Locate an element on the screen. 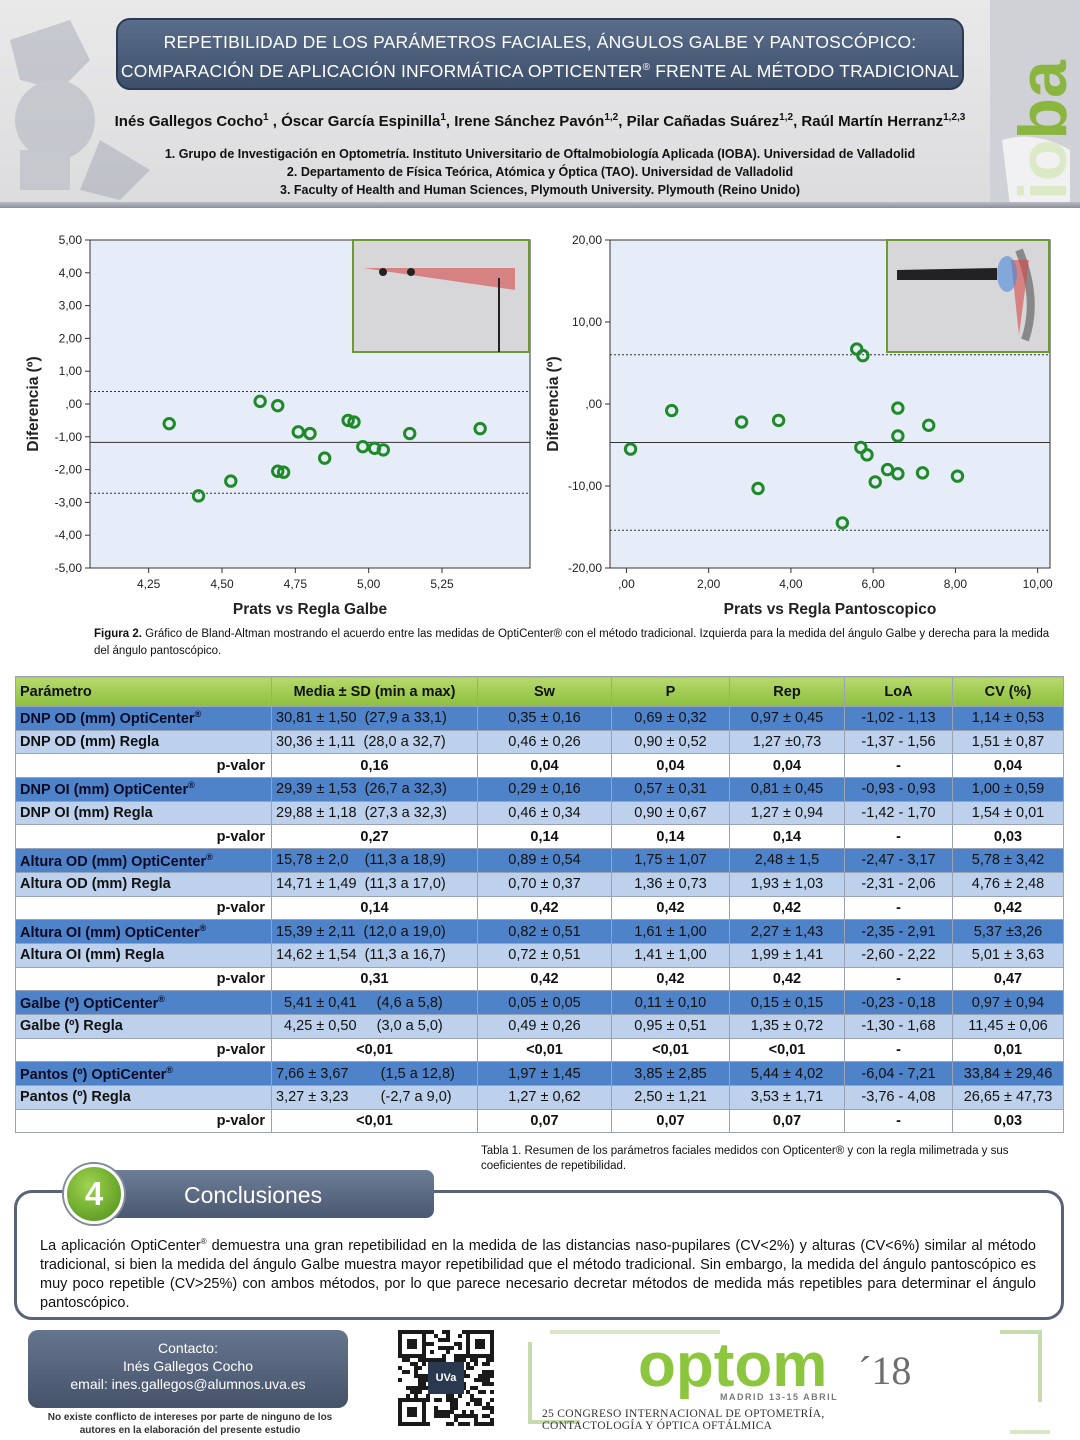 The height and width of the screenshot is (1440, 1080). x-tick-label: 4,75 is located at coordinates (296, 584).